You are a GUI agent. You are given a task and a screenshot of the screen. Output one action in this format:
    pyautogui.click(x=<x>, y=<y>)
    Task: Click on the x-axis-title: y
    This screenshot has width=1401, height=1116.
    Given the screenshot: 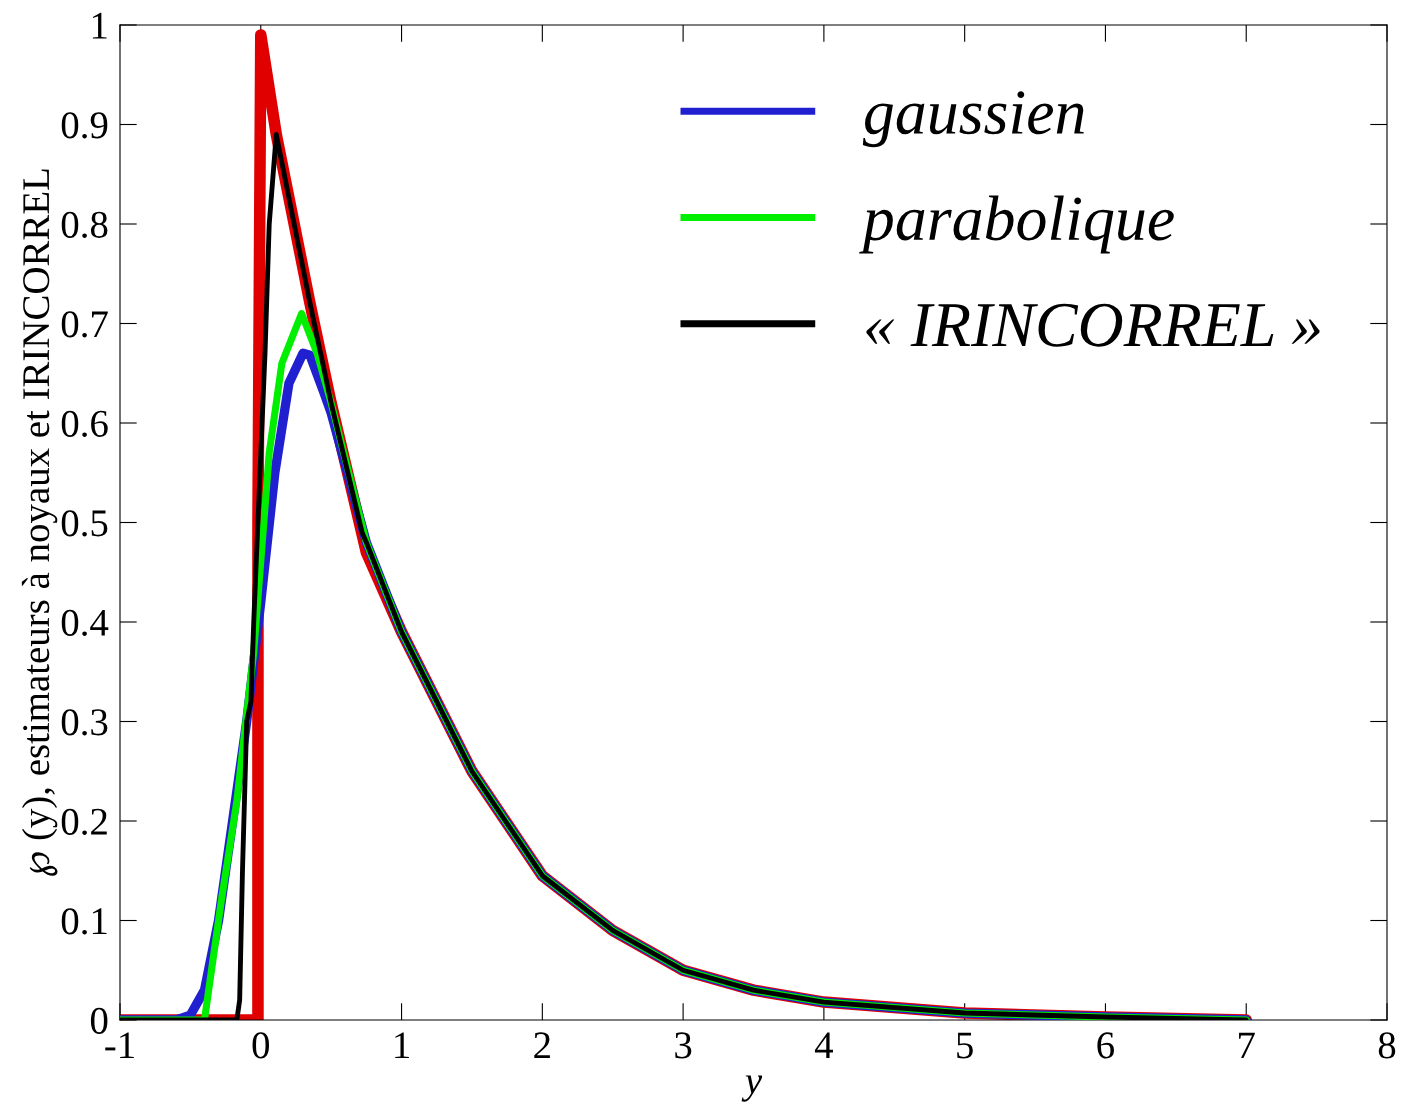 What is the action you would take?
    pyautogui.click(x=752, y=1088)
    